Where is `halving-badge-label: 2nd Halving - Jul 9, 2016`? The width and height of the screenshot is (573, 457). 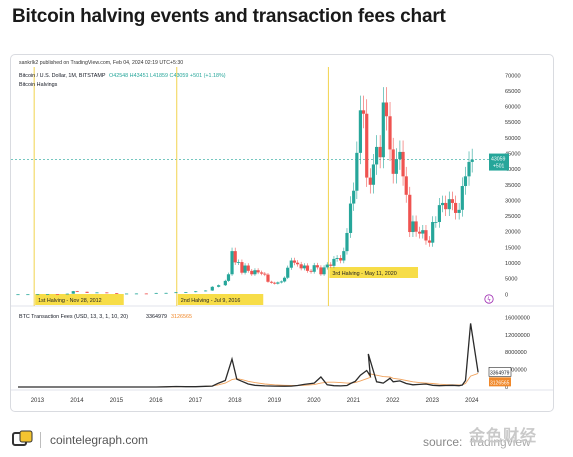
halving-badge-label: 2nd Halving - Jul 9, 2016 is located at coordinates (211, 301).